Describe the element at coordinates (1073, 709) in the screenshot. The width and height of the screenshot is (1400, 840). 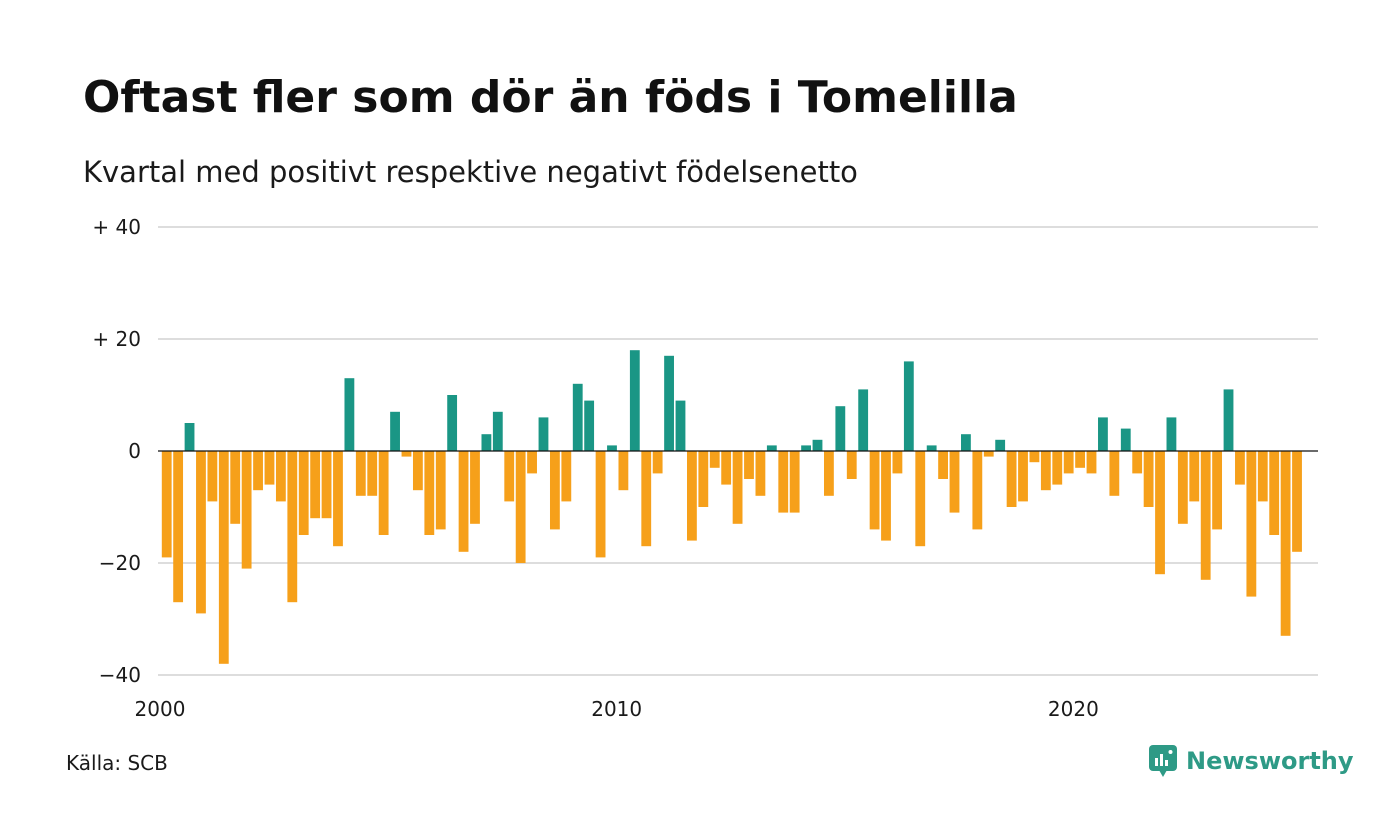
I see `x-tick-label: 2020` at that location.